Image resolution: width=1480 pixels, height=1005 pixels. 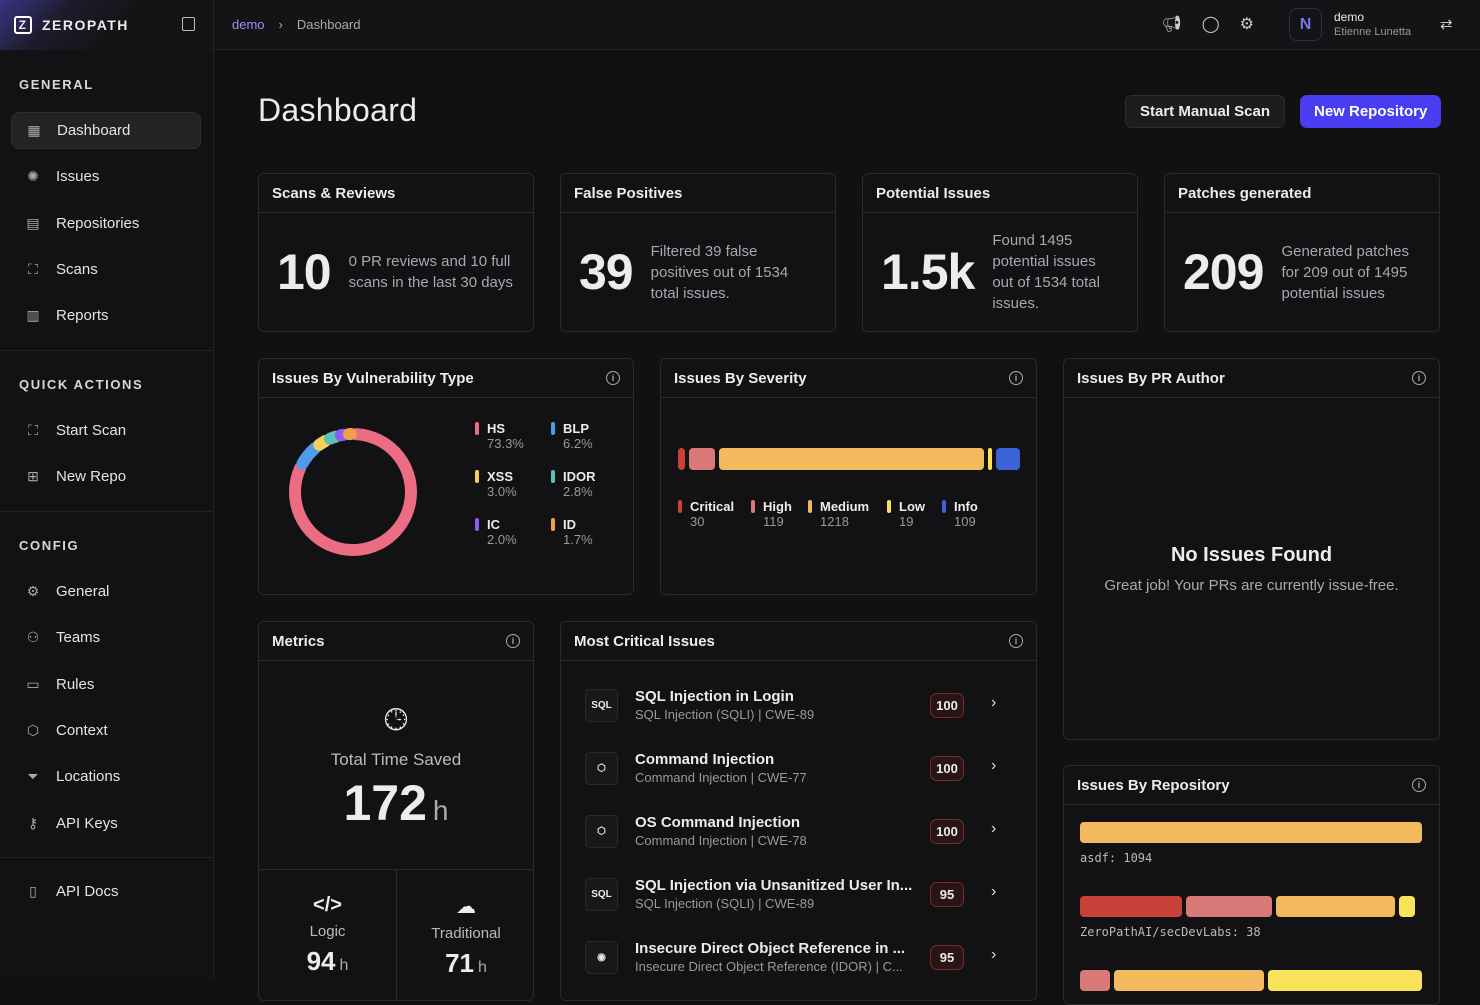 I want to click on severity-segment-critical, so click(x=681, y=459).